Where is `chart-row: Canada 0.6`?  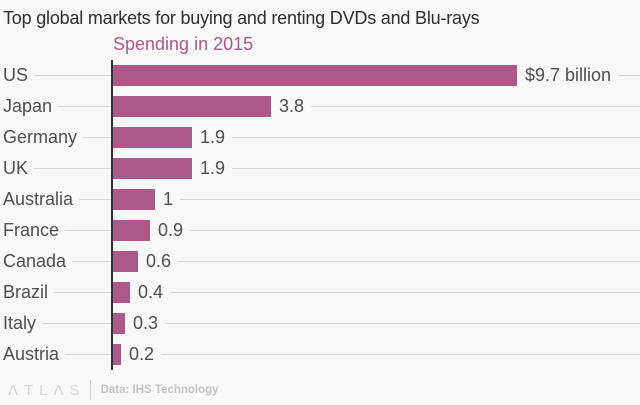
chart-row: Canada 0.6 is located at coordinates (320, 261).